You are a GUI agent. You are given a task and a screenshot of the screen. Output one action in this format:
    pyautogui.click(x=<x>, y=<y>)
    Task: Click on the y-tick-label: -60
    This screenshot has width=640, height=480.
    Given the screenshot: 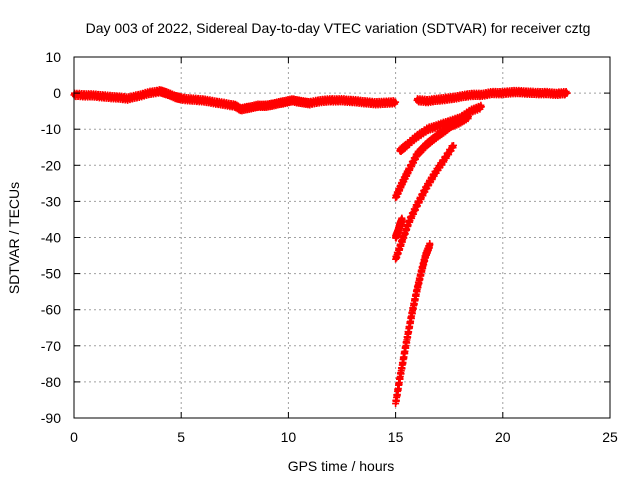 What is the action you would take?
    pyautogui.click(x=51, y=310)
    